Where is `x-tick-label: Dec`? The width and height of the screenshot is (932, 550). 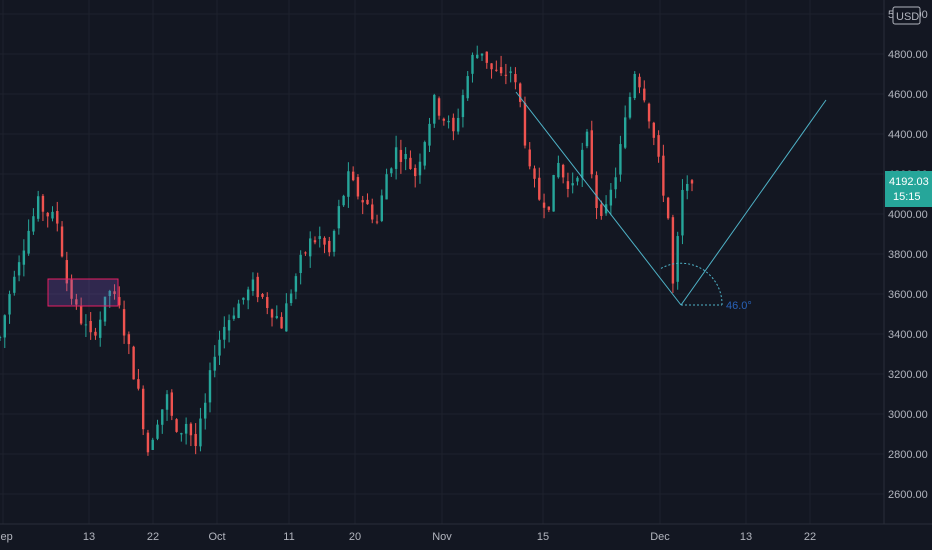
x-tick-label: Dec is located at coordinates (660, 537).